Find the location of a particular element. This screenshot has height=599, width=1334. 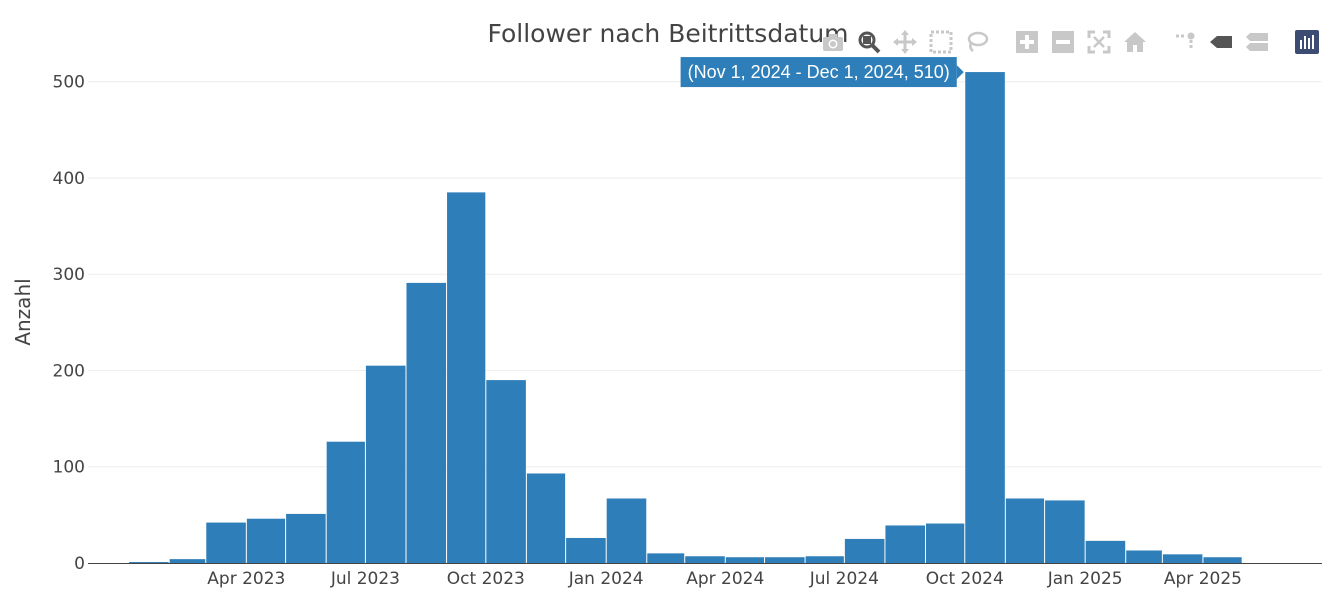

x-tick-label: Jul 2023 is located at coordinates (365, 579).